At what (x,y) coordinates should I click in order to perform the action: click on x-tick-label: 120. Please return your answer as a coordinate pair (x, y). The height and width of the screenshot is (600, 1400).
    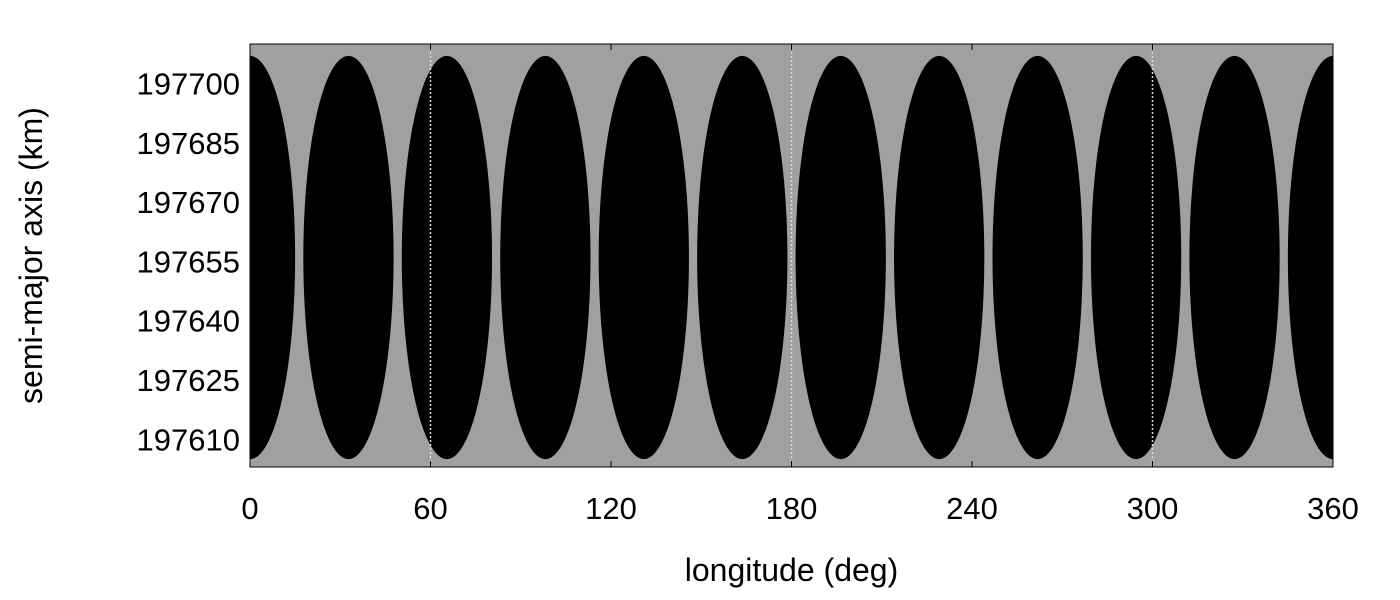
    Looking at the image, I should click on (611, 508).